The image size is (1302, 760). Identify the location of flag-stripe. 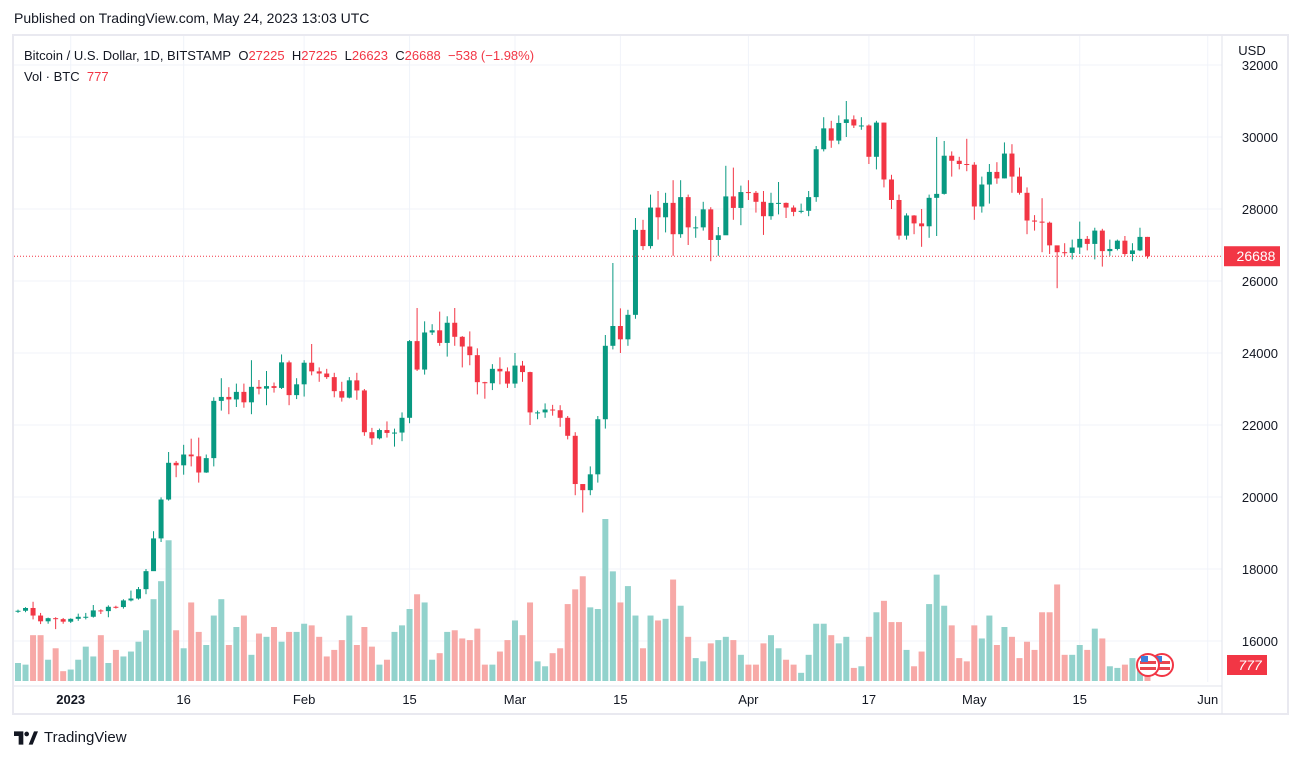
(1162, 662).